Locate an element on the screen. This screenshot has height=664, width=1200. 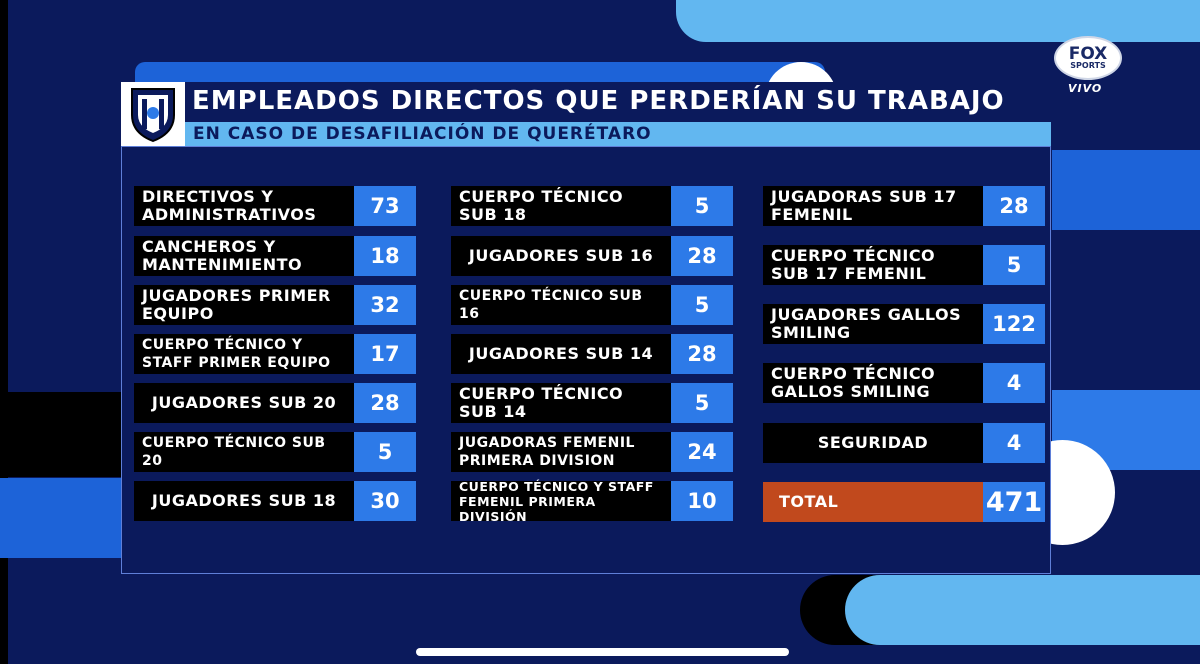
table-row: CUERPO TÉCNICO SUB 20 5 is located at coordinates (275, 452).